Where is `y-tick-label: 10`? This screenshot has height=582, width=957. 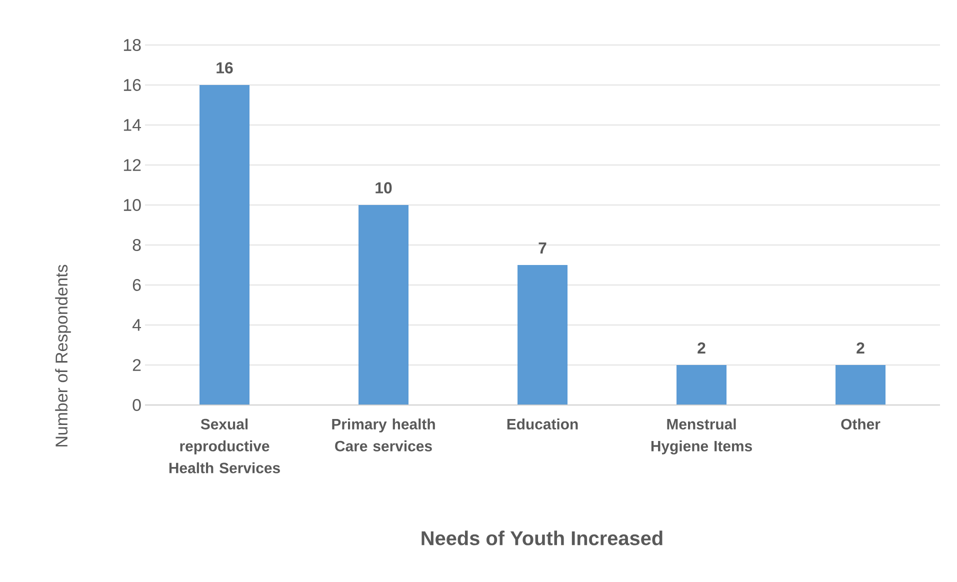
y-tick-label: 10 is located at coordinates (132, 204).